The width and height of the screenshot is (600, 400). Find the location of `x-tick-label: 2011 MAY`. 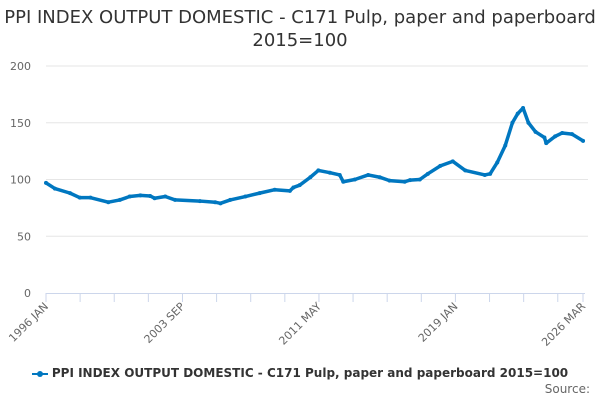

x-tick-label: 2011 MAY is located at coordinates (300, 324).